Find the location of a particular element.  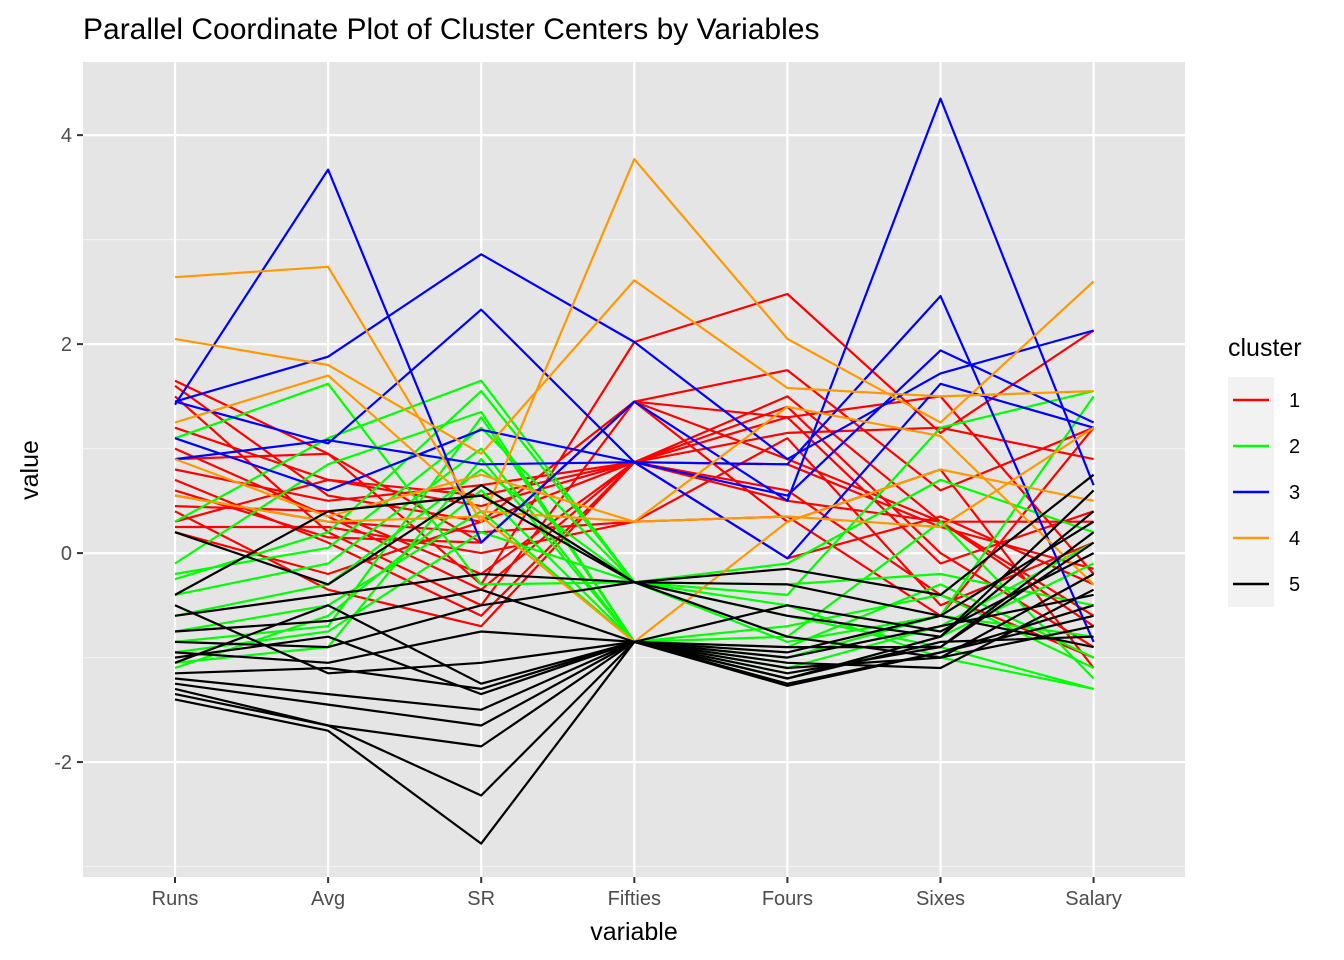

y-tick-label: 0 is located at coordinates (66, 554).